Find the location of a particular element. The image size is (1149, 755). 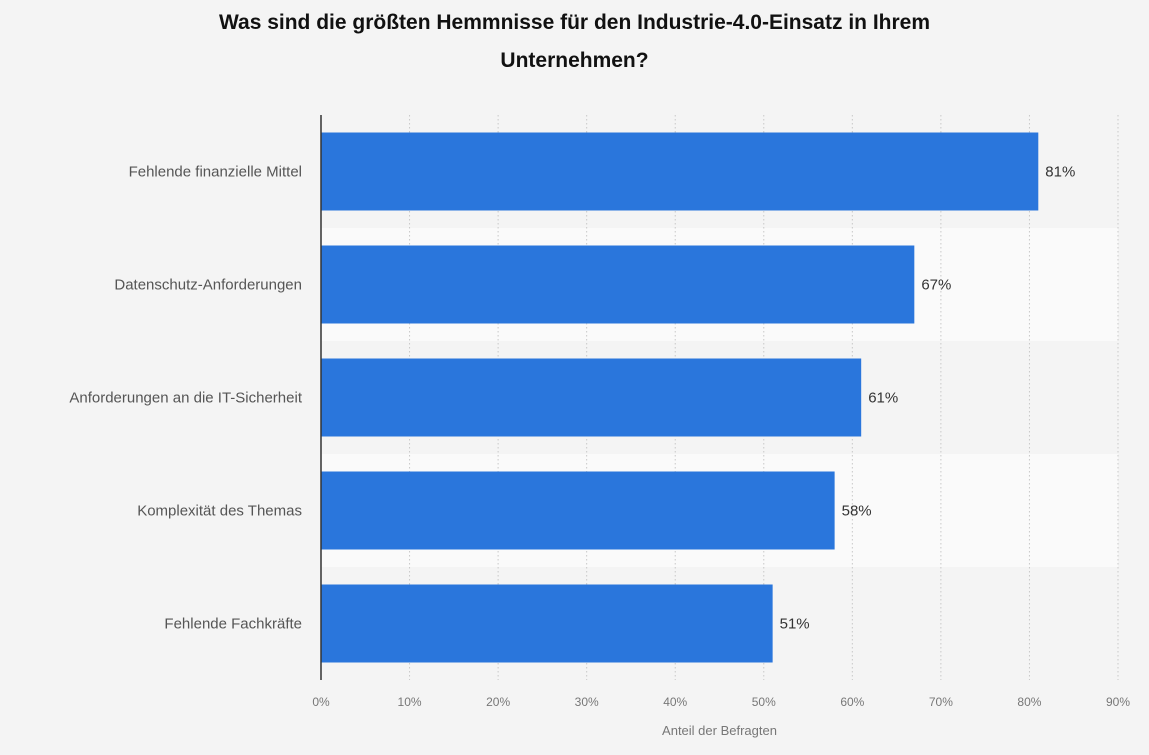

value-label: 67% is located at coordinates (936, 285).